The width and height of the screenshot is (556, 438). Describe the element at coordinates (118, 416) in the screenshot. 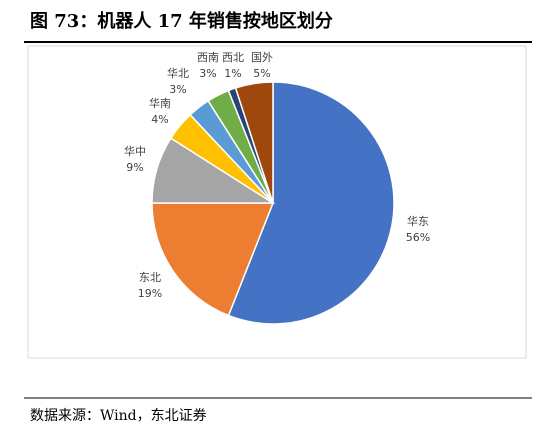

I see `source-note: 数据来源：Wind，东北证券` at that location.